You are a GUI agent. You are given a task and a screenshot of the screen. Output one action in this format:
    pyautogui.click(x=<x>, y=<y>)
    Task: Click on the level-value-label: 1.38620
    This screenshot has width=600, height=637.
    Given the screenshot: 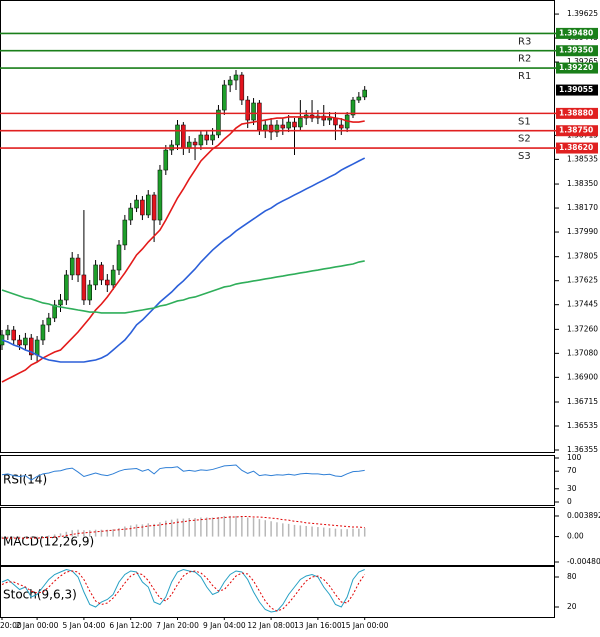 What is the action you would take?
    pyautogui.click(x=576, y=147)
    